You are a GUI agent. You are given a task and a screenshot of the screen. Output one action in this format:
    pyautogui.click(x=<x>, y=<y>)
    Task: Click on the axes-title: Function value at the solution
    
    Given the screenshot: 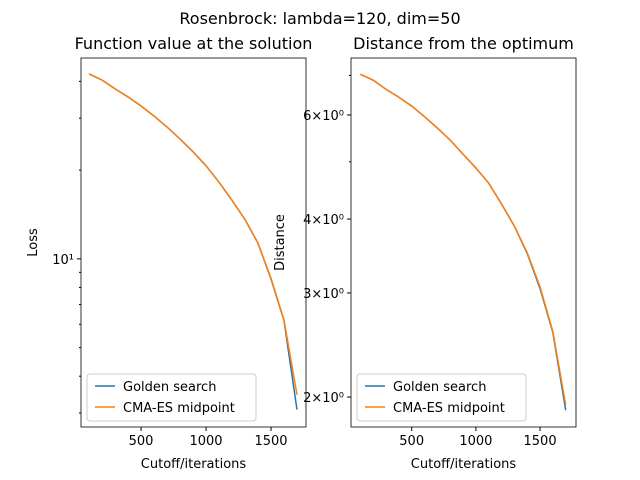 What is the action you would take?
    pyautogui.click(x=194, y=43)
    